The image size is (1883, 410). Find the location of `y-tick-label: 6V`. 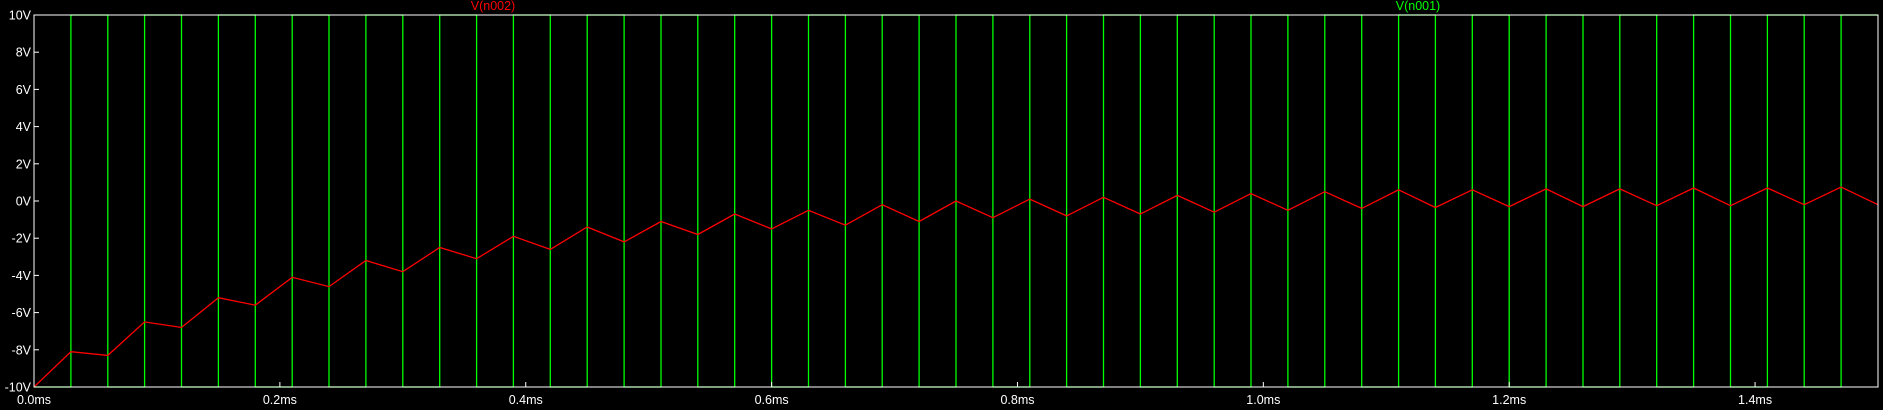

y-tick-label: 6V is located at coordinates (24, 90).